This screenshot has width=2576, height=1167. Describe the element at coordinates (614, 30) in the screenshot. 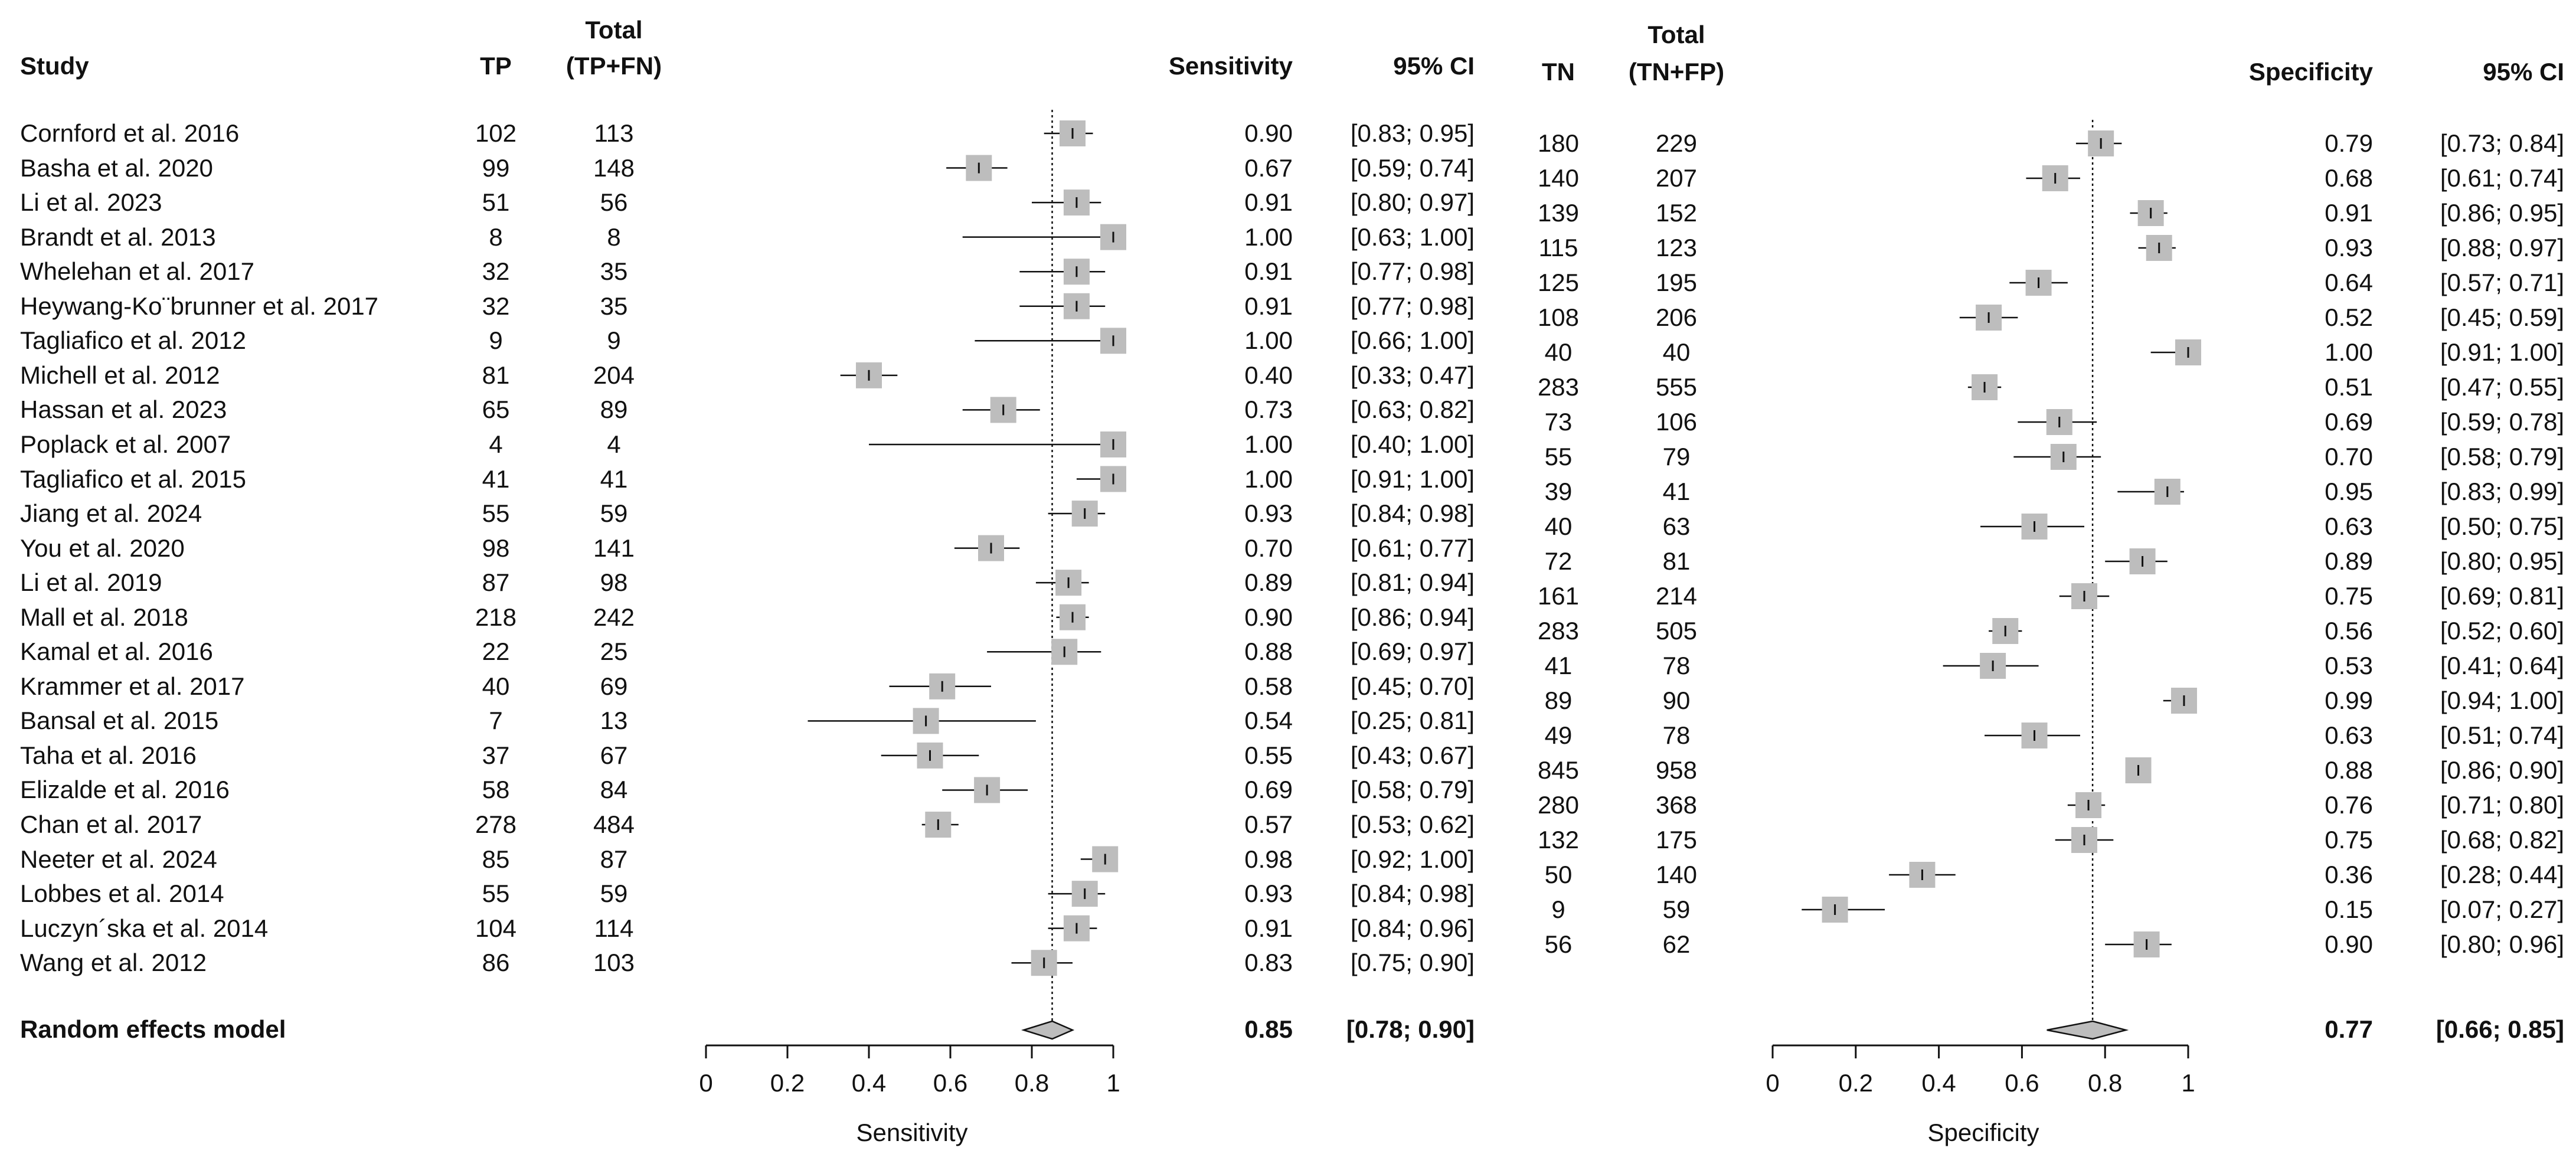

I see `header-total-tp-fn-line1: Total` at that location.